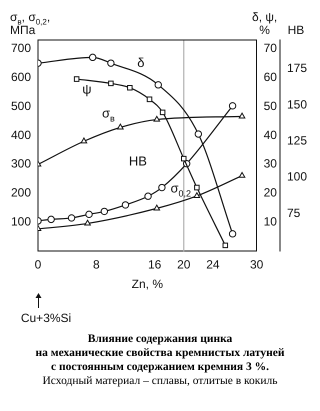 This screenshot has width=320, height=411. I want to click on x-tick-label: 16, so click(155, 265).